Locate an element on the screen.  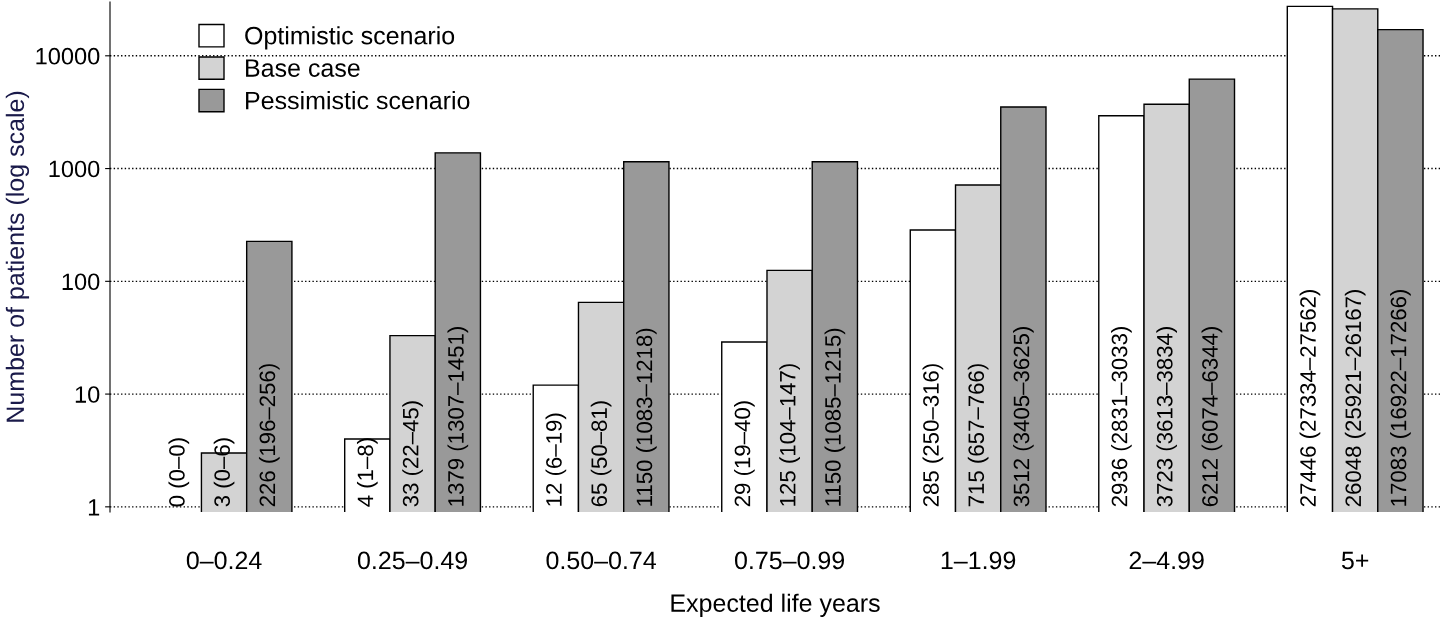
x-tick-label: 0.50–0.74 is located at coordinates (601, 560).